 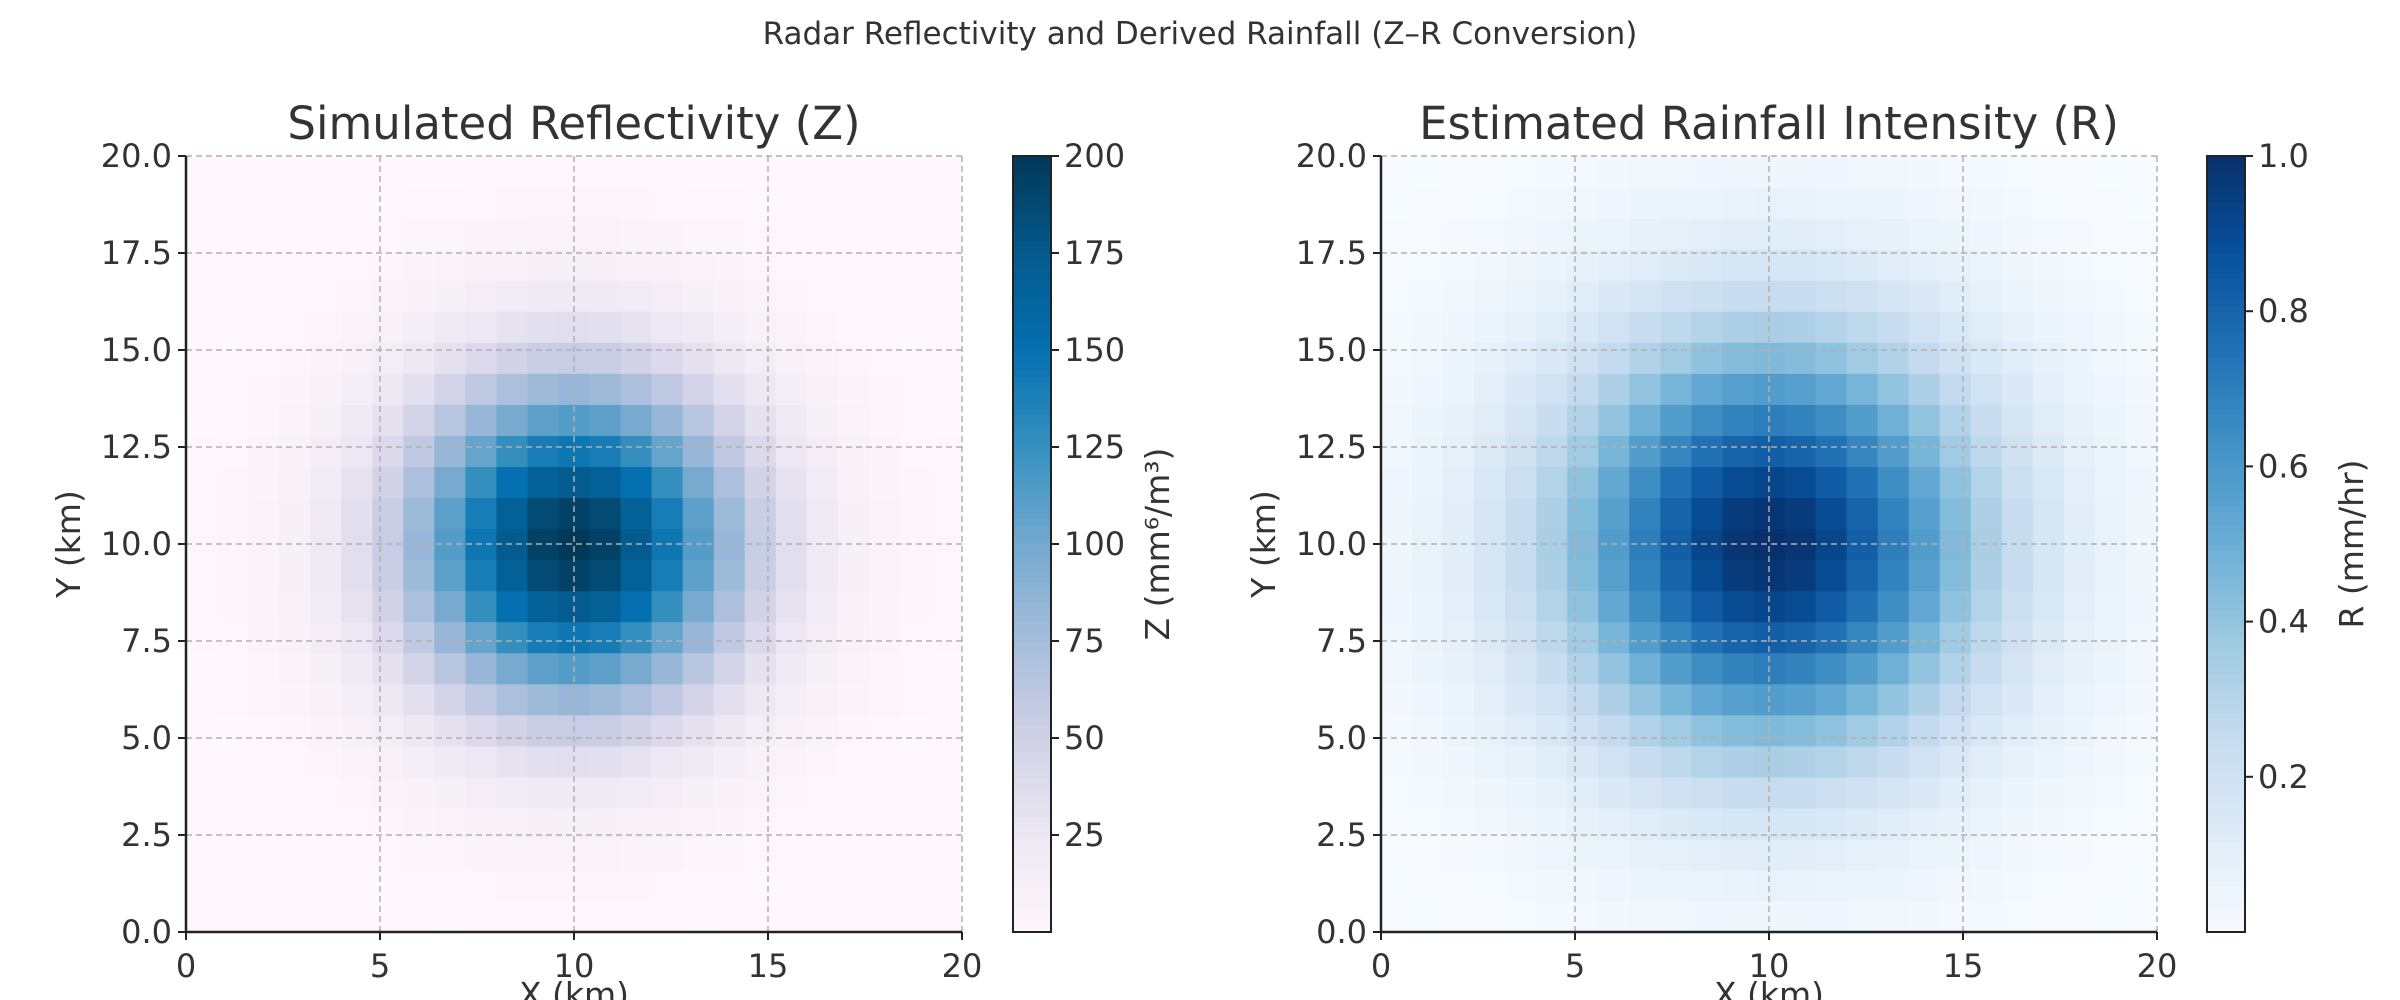 What do you see at coordinates (768, 966) in the screenshot?
I see `x-tick-label: 15` at bounding box center [768, 966].